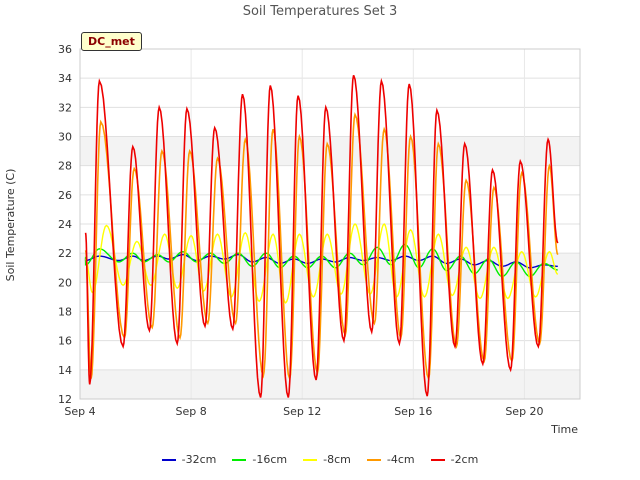  What do you see at coordinates (65, 399) in the screenshot?
I see `y-tick-label: 12` at bounding box center [65, 399].